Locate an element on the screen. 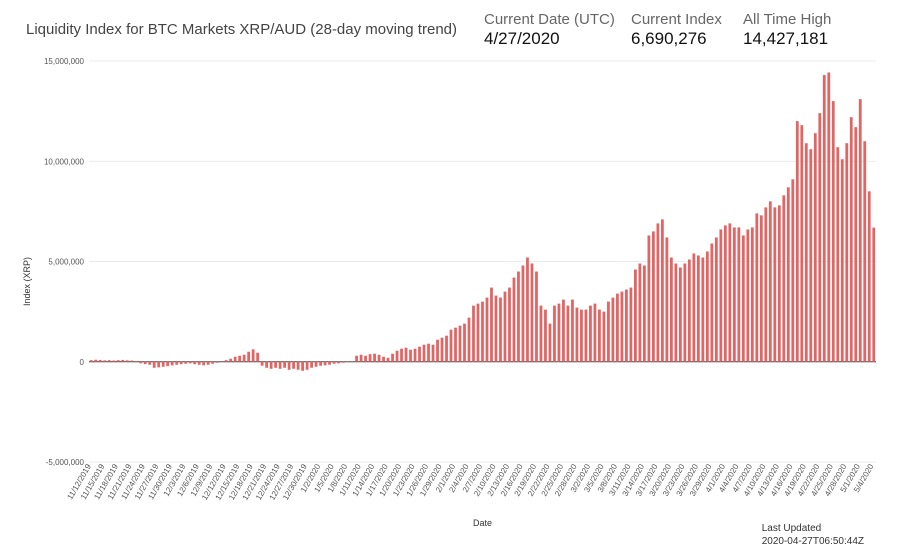  all-time-high-stat: All Time High 14,427,181 is located at coordinates (787, 30).